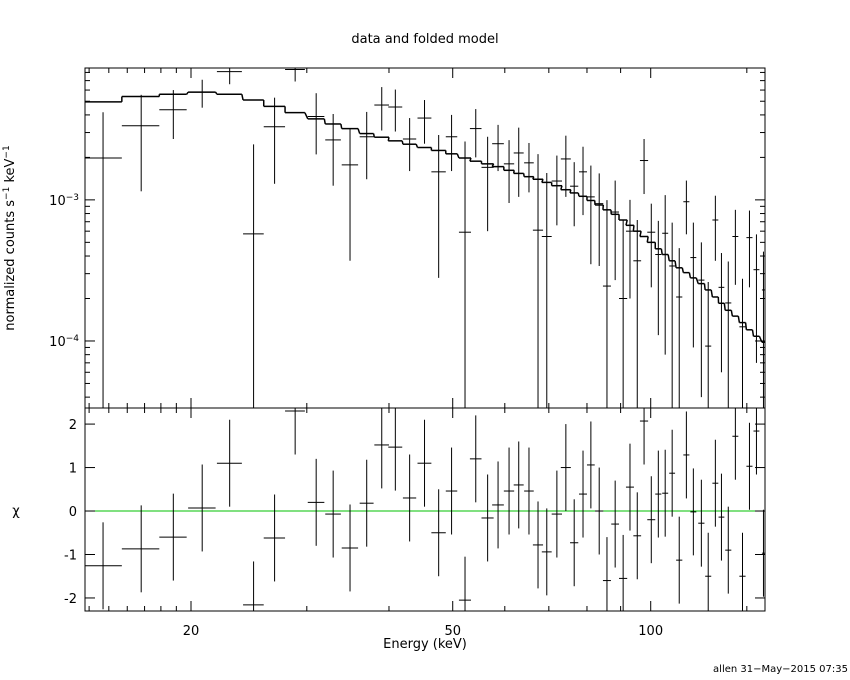  What do you see at coordinates (70, 555) in the screenshot?
I see `y-tick-label: -1` at bounding box center [70, 555].